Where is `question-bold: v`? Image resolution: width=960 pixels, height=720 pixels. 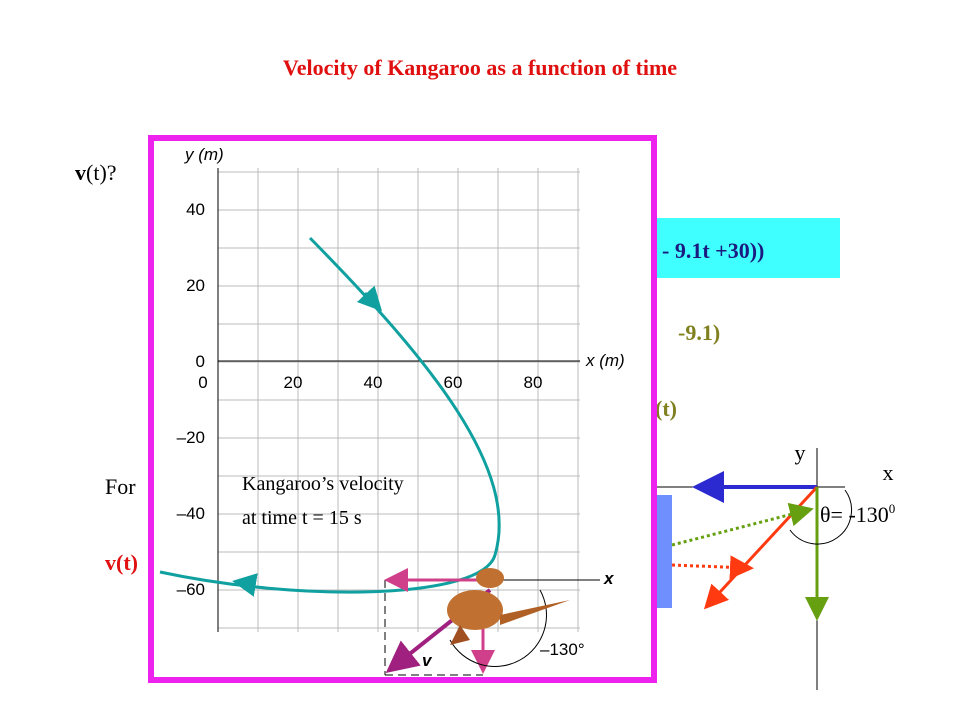 question-bold: v is located at coordinates (80, 172).